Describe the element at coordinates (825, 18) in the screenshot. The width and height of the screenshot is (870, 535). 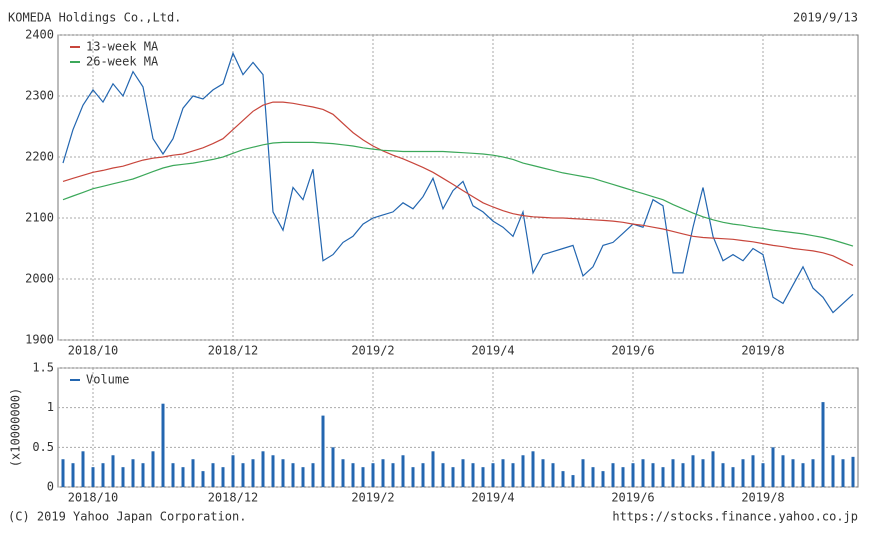
I see `date: 2019/9/13` at that location.